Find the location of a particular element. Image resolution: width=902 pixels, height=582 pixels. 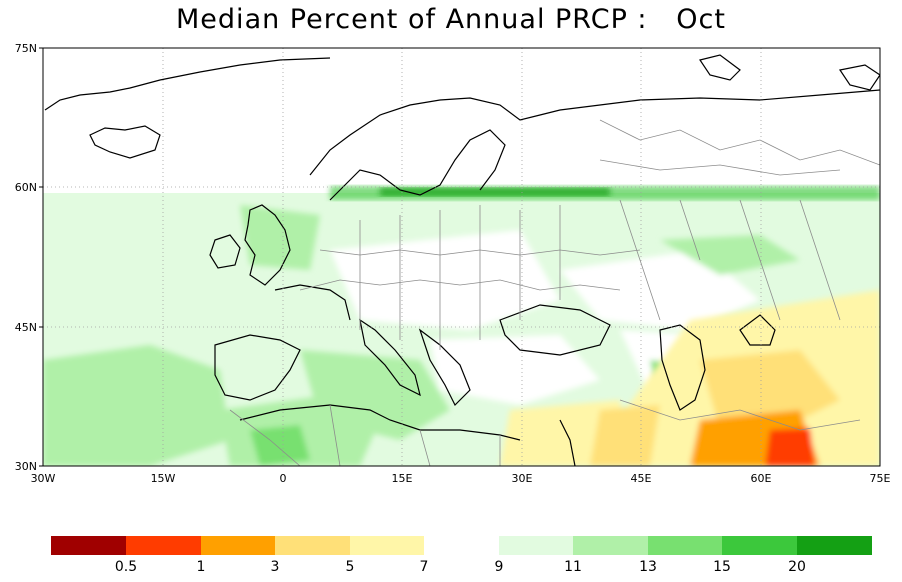

lon-tick-label: 30W is located at coordinates (43, 478).